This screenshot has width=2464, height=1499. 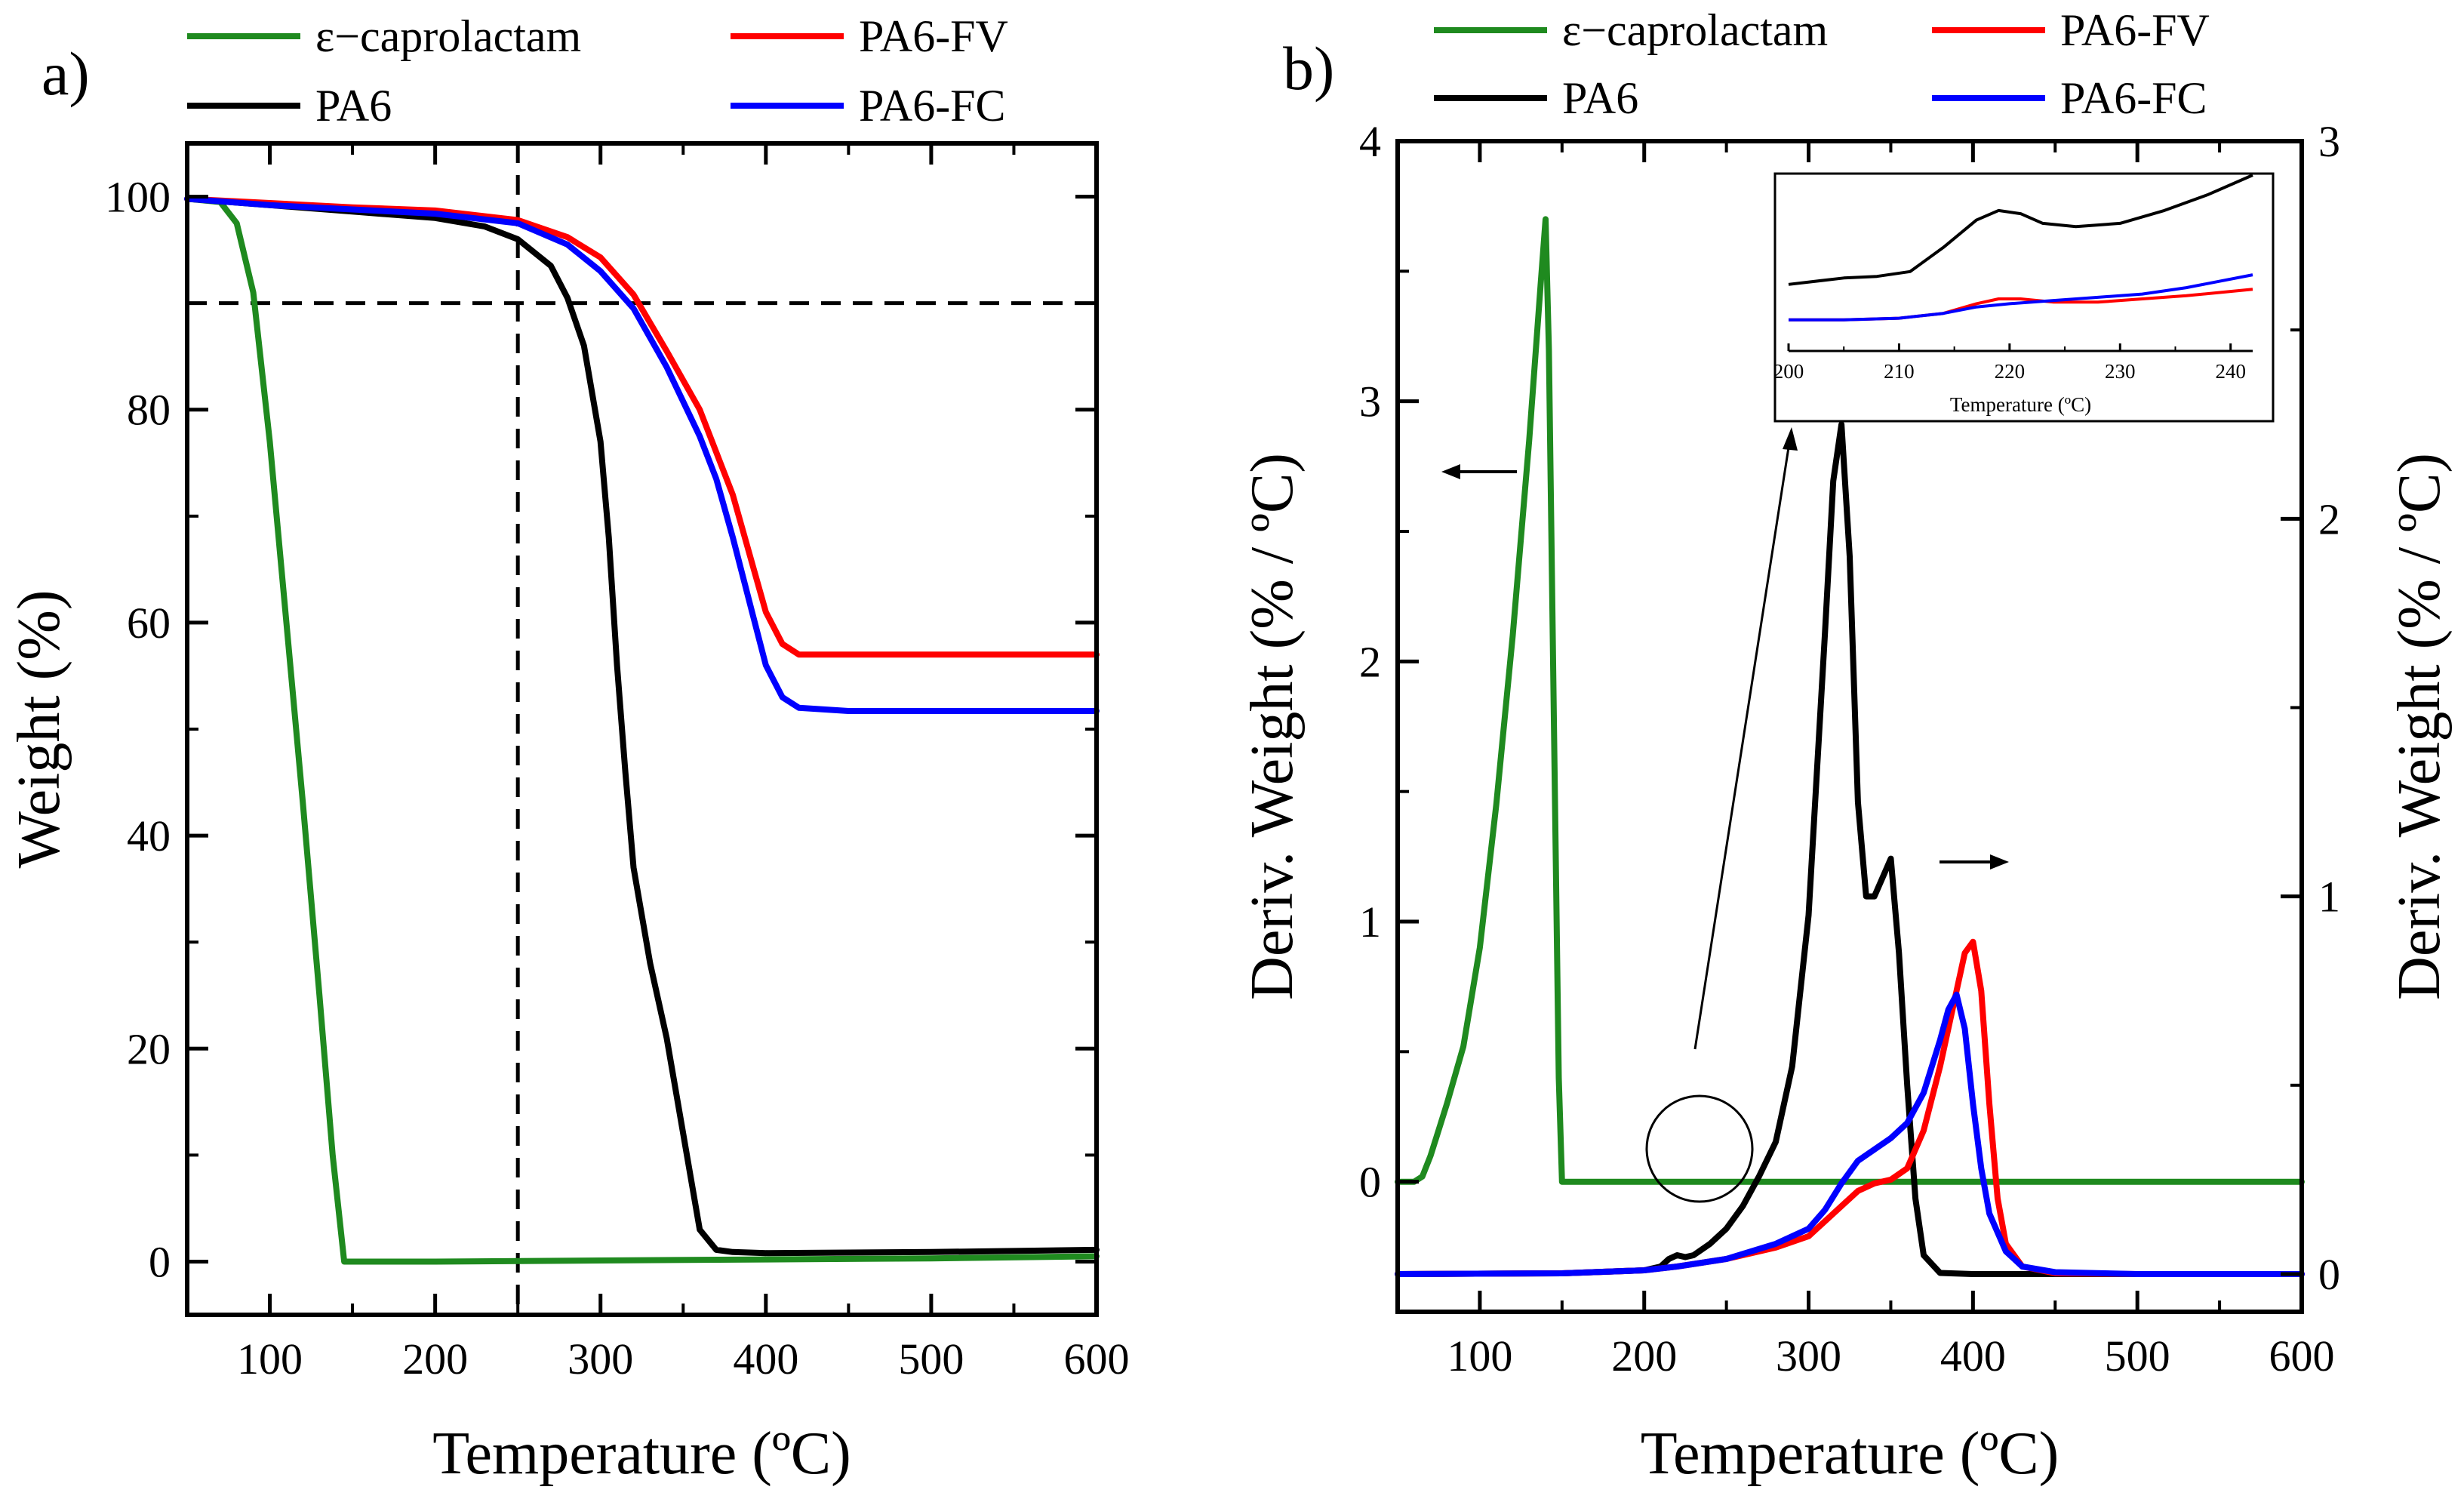 I want to click on left-y-tick-label: 1, so click(x=1370, y=922).